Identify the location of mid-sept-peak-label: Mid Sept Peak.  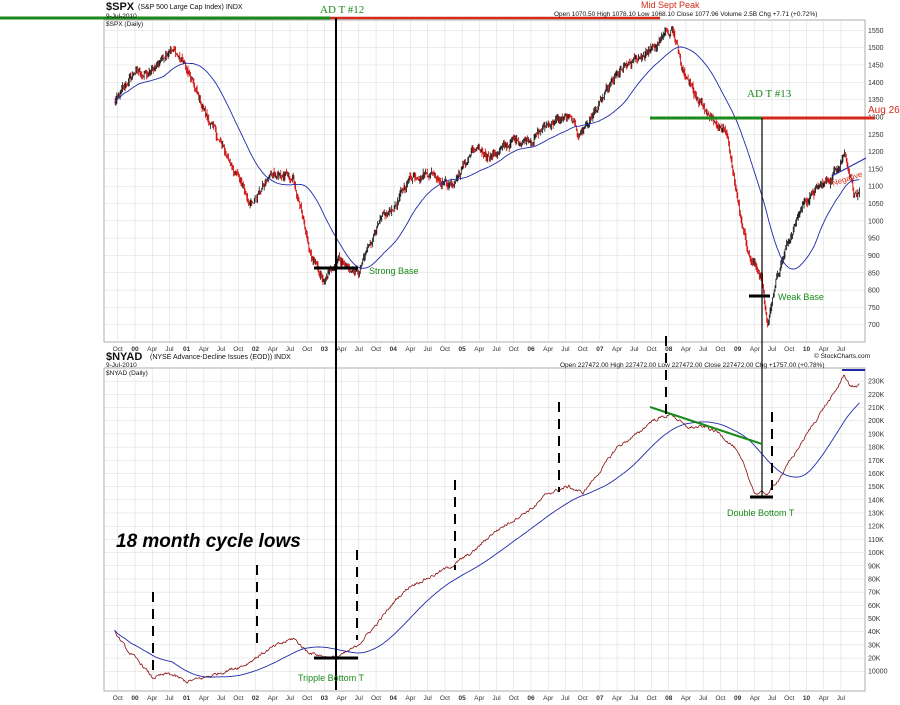
(670, 5).